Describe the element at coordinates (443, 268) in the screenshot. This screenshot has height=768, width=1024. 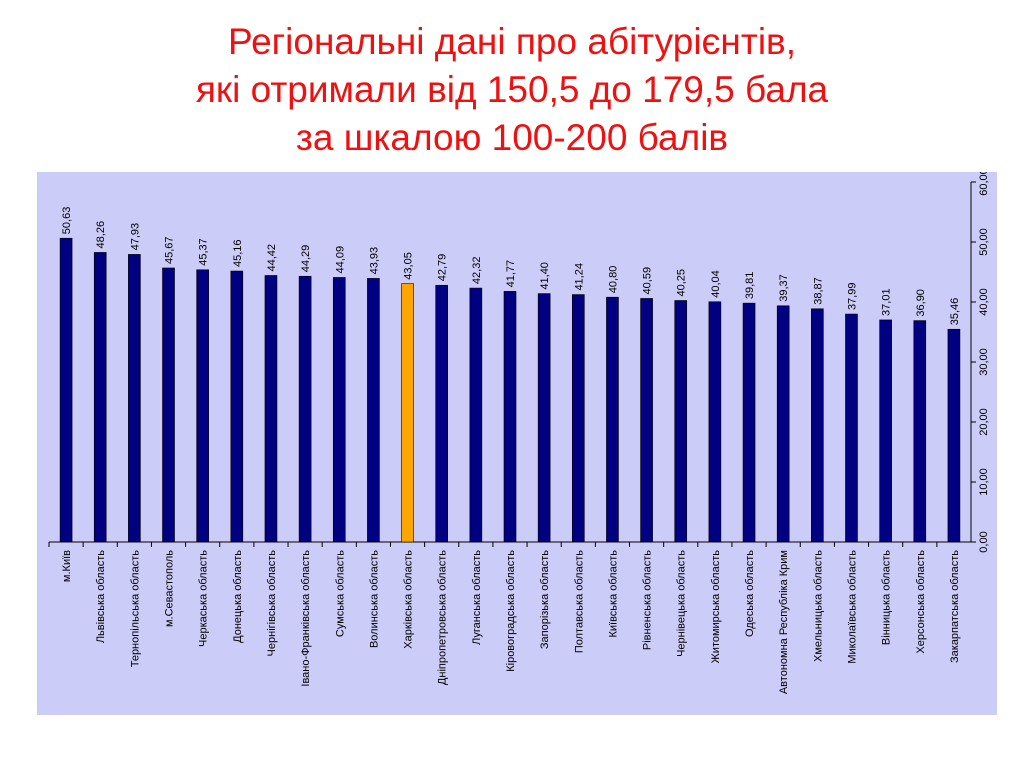
I see `bar-value-label: 42,79` at that location.